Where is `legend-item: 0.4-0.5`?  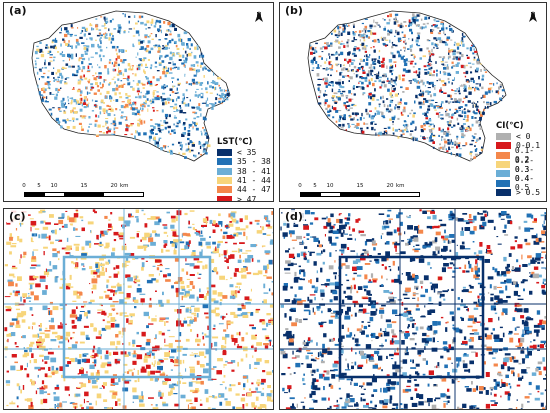 legend-item: 0.4-0.5 is located at coordinates (521, 183).